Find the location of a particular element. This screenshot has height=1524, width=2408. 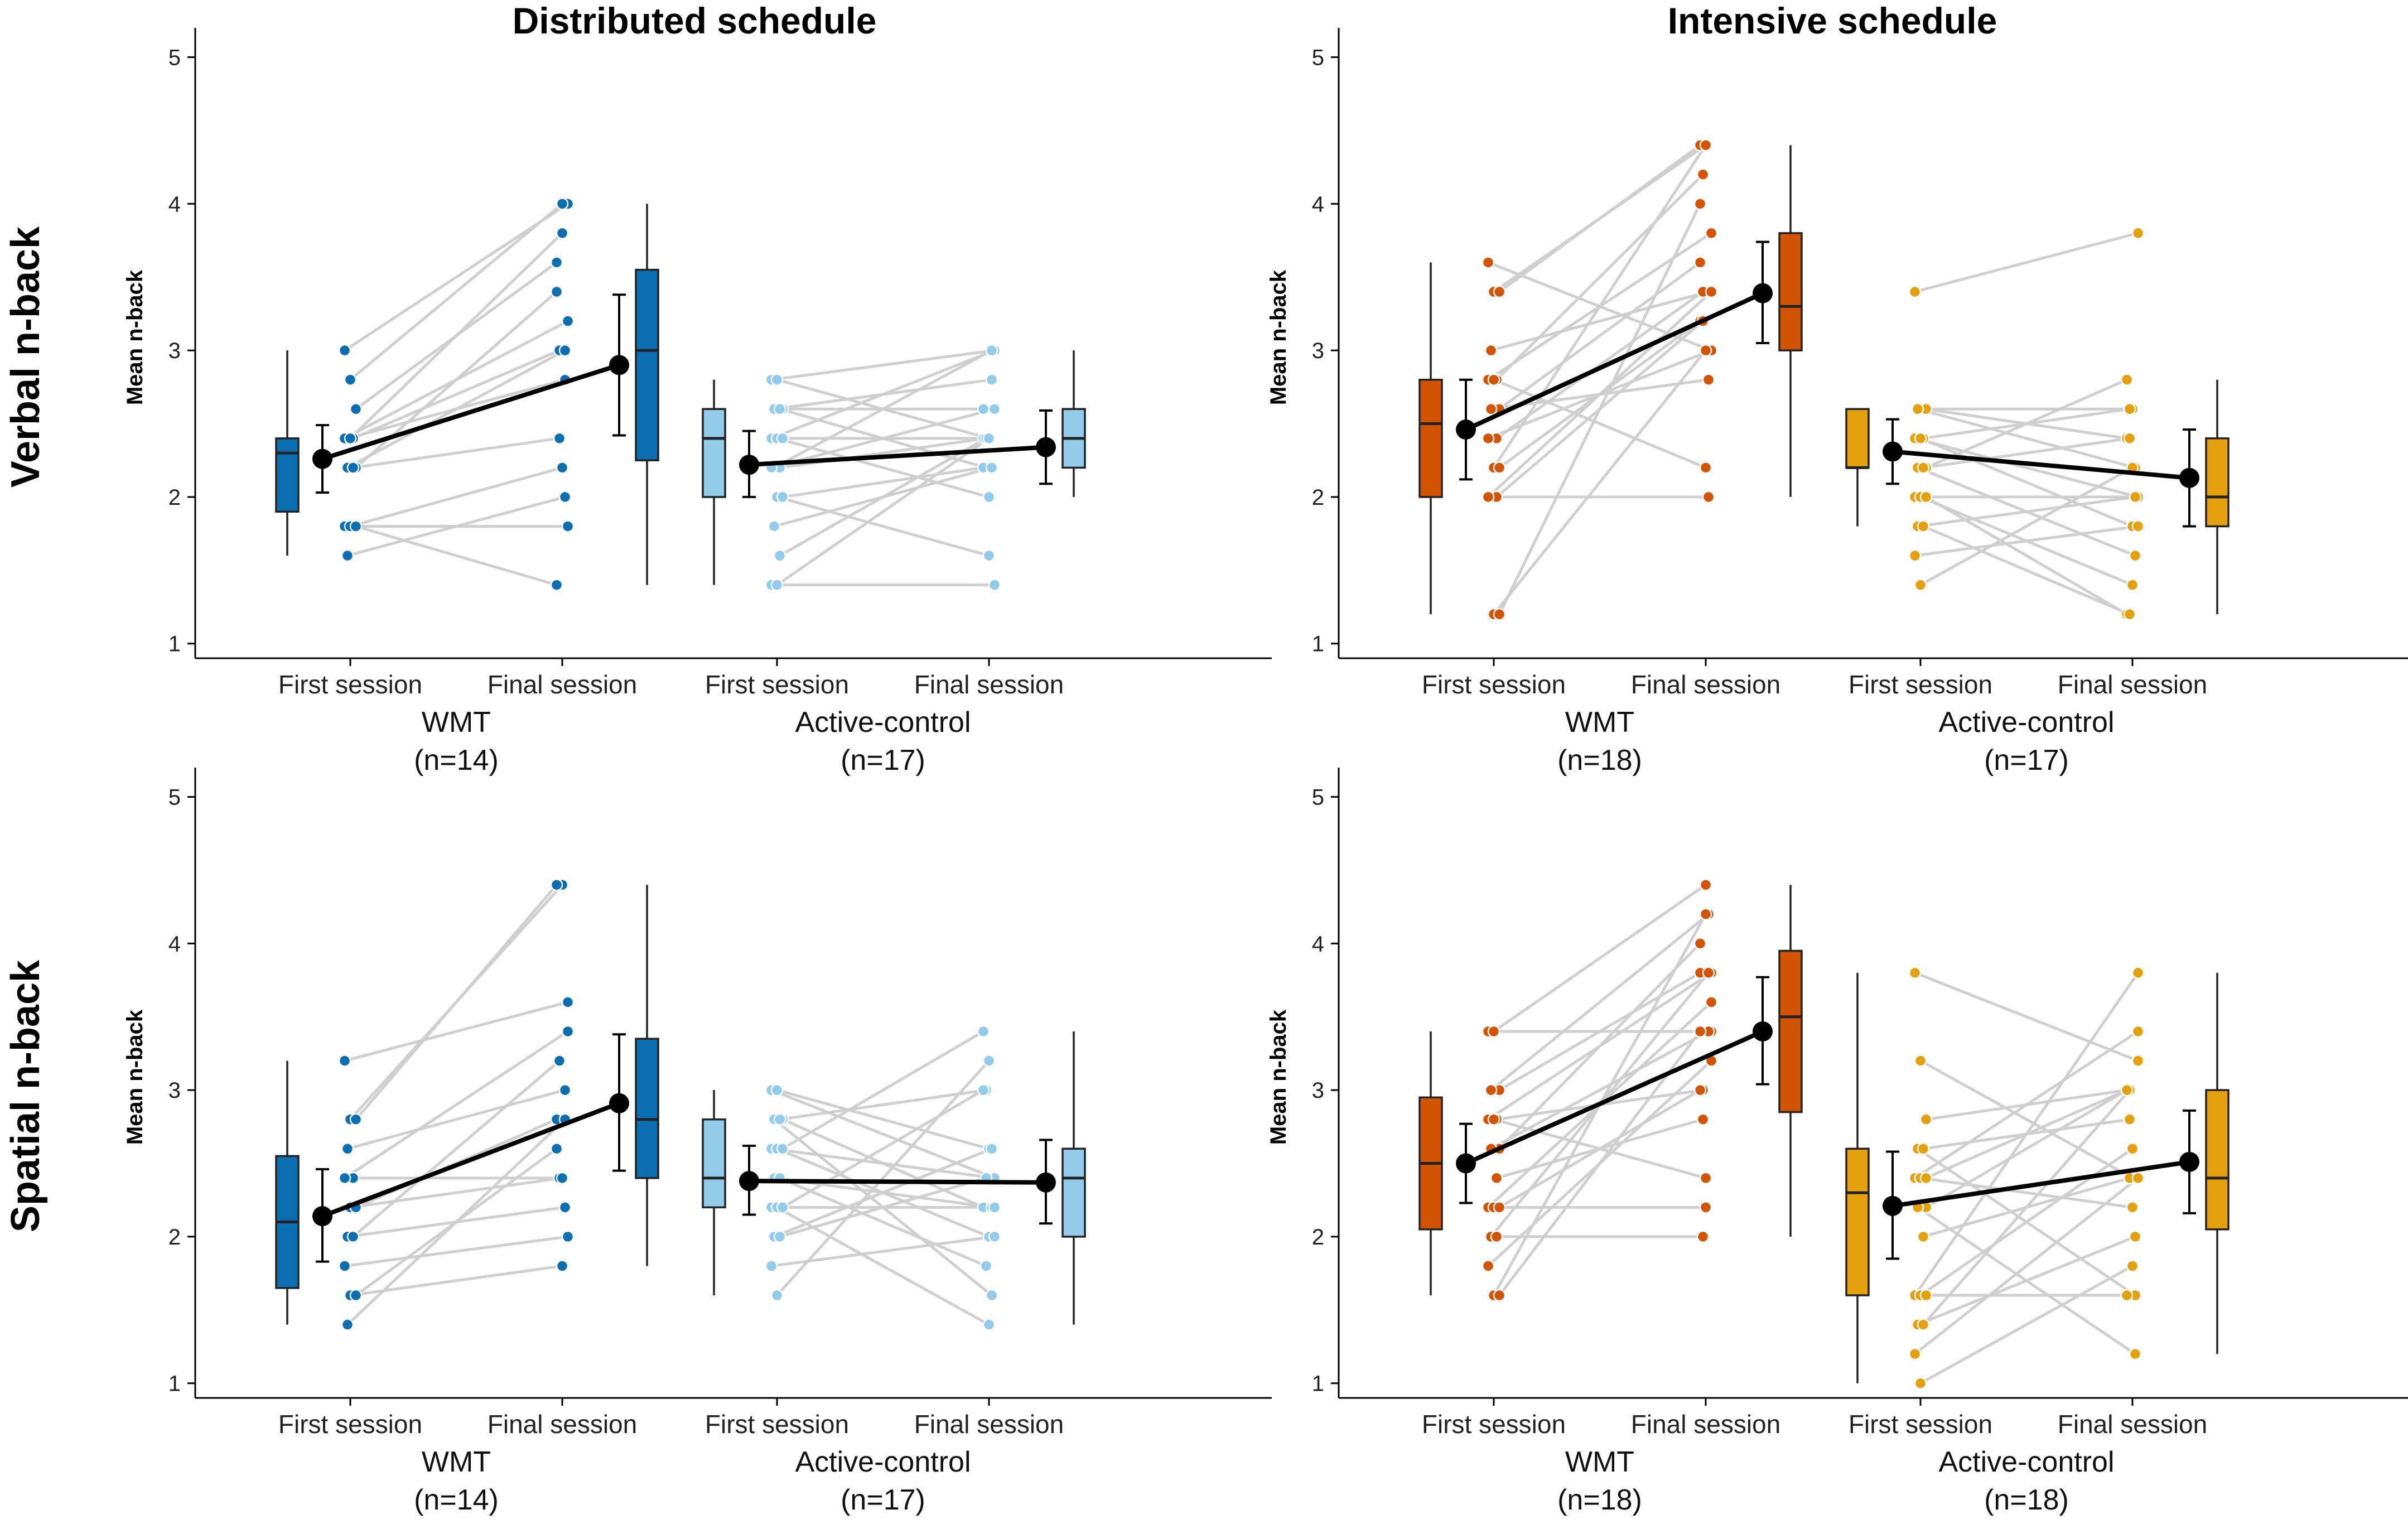

y-tick-label: 2 is located at coordinates (1318, 498).